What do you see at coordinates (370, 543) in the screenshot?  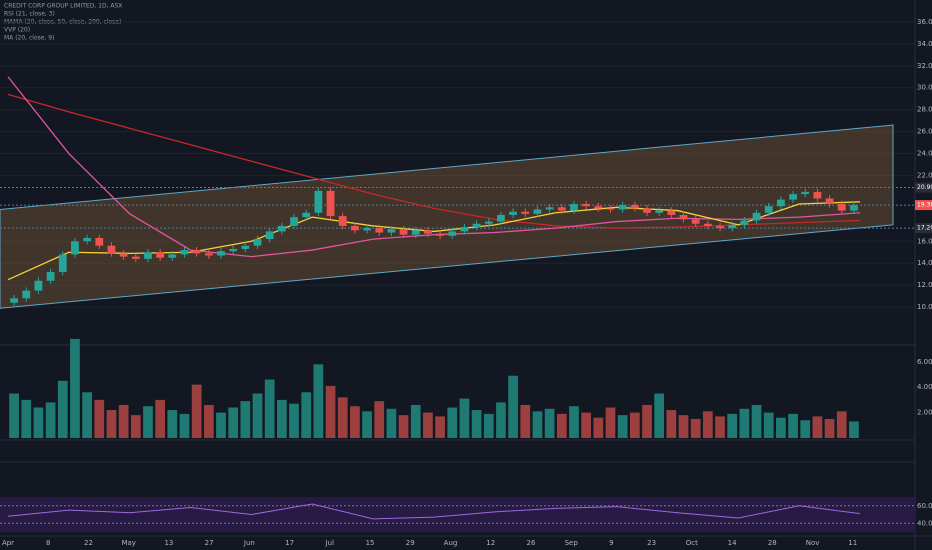 I see `x-tick-label: 15` at bounding box center [370, 543].